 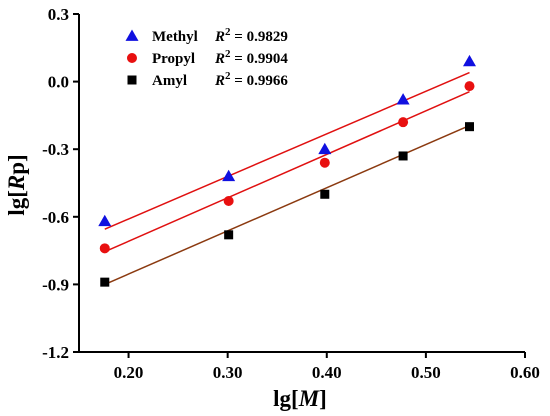 What do you see at coordinates (173, 59) in the screenshot?
I see `legend-label-propyl: Propyl` at bounding box center [173, 59].